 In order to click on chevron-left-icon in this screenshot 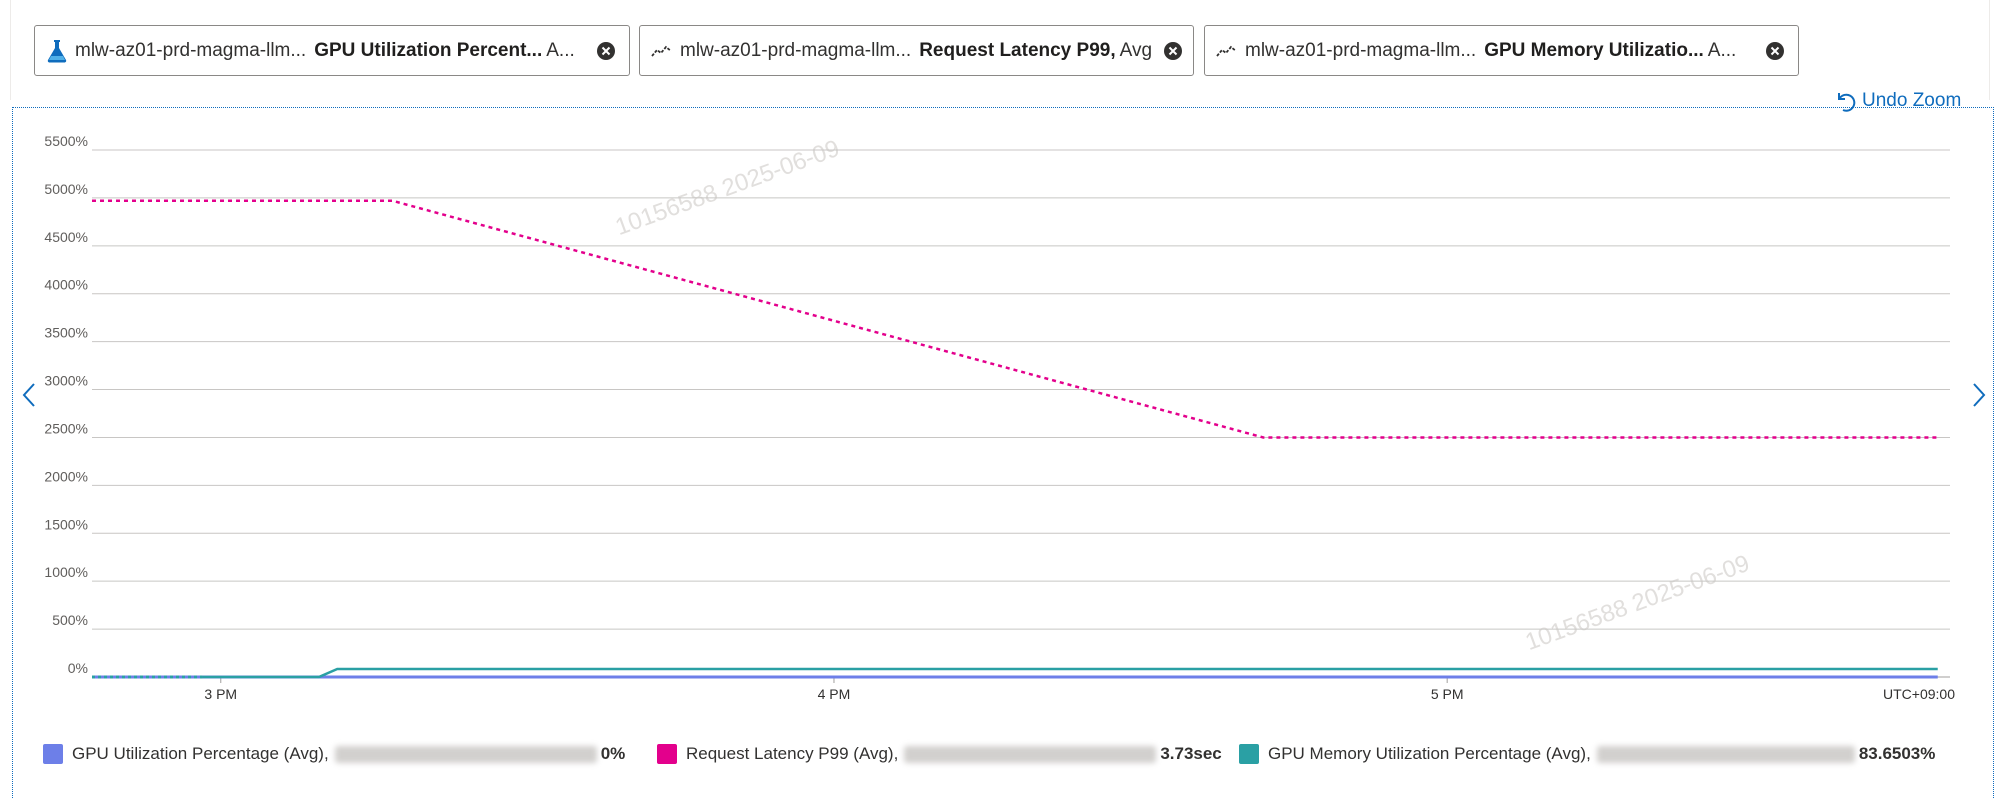, I will do `click(30, 395)`.